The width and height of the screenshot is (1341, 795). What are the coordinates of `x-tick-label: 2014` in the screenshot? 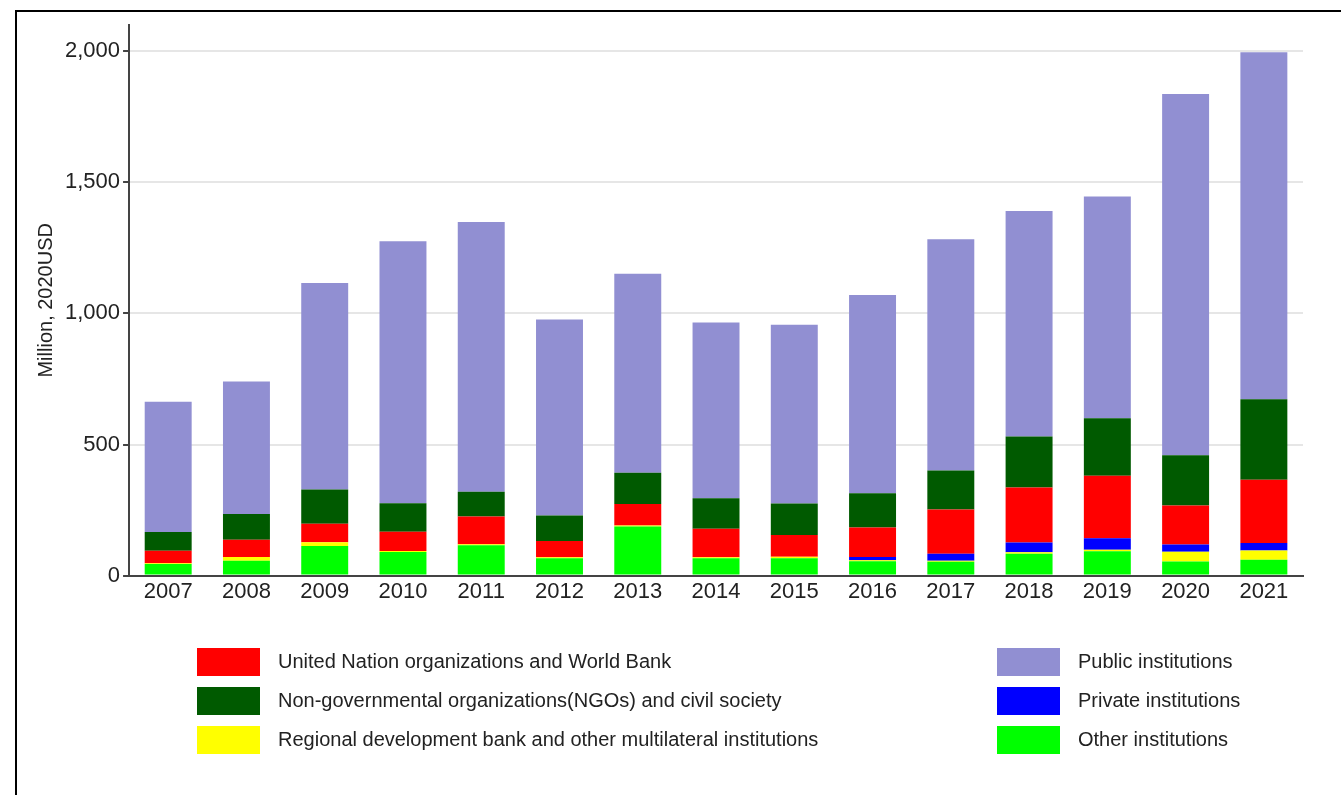 It's located at (716, 590).